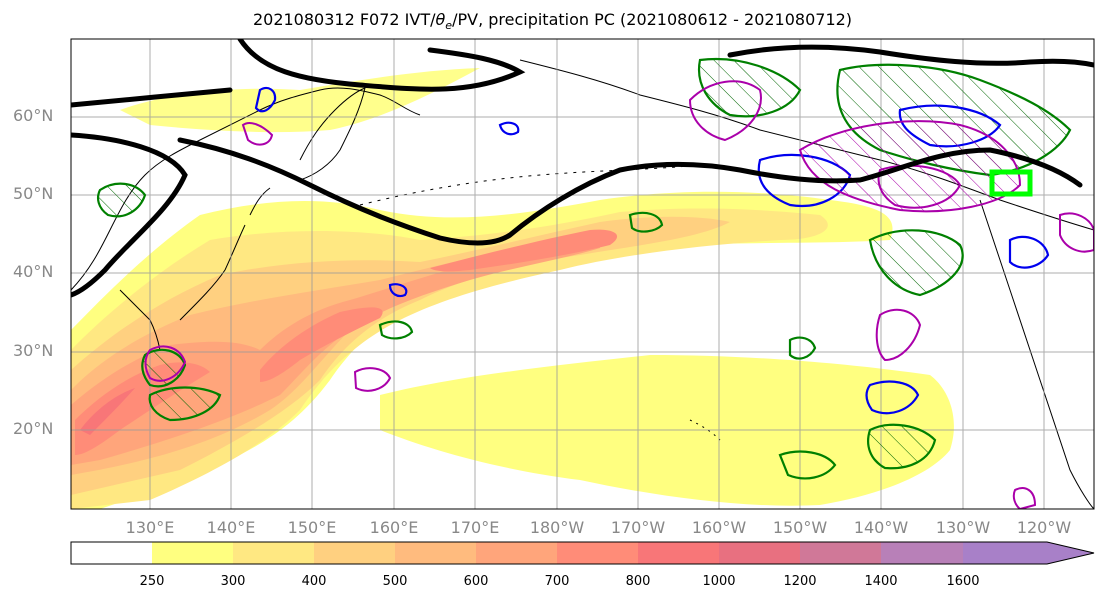 This screenshot has height=603, width=1105. Describe the element at coordinates (902, 446) in the screenshot. I see `green-contour-se` at that location.